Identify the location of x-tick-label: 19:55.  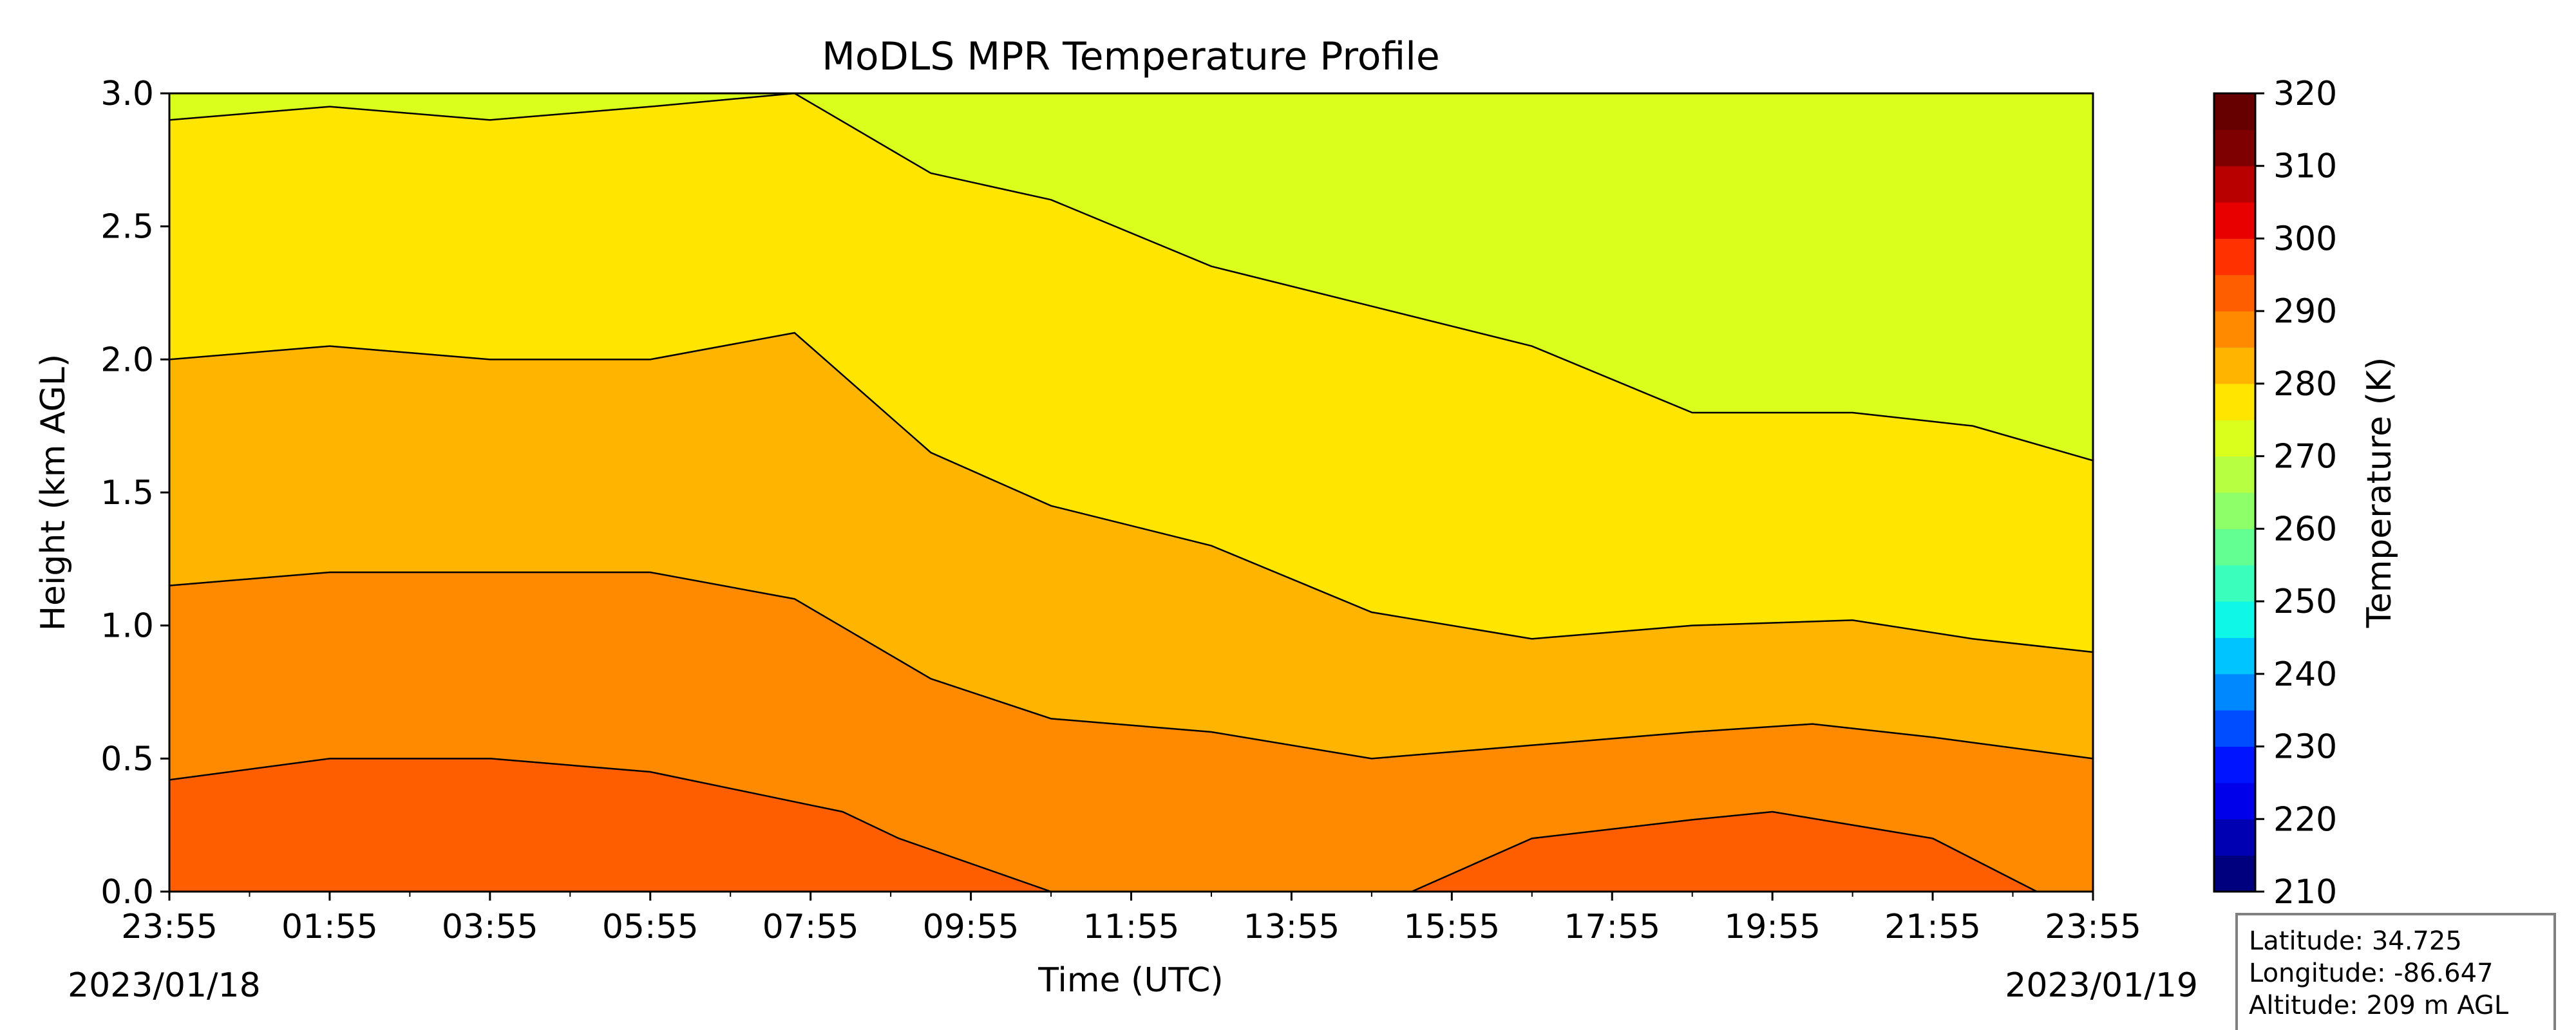
(1772, 927).